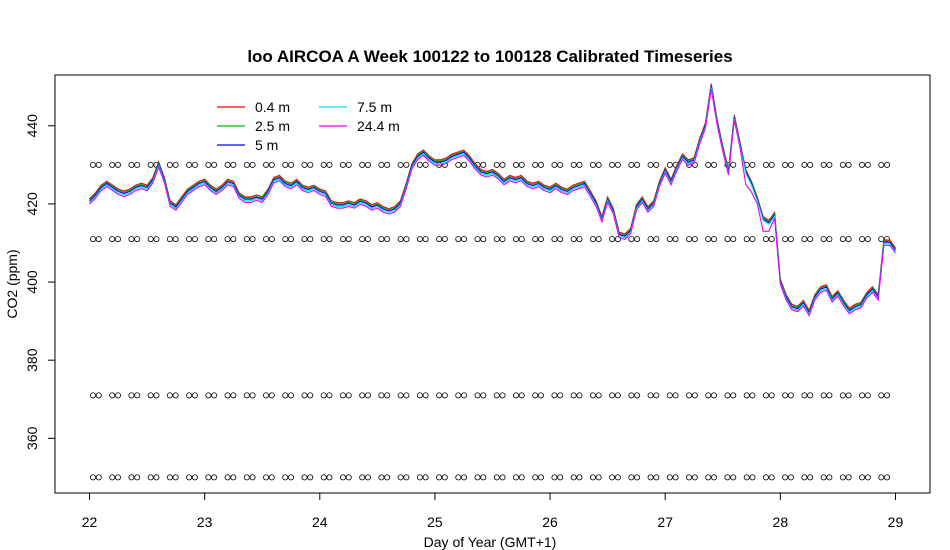  Describe the element at coordinates (896, 522) in the screenshot. I see `x-tick-label: 29` at that location.